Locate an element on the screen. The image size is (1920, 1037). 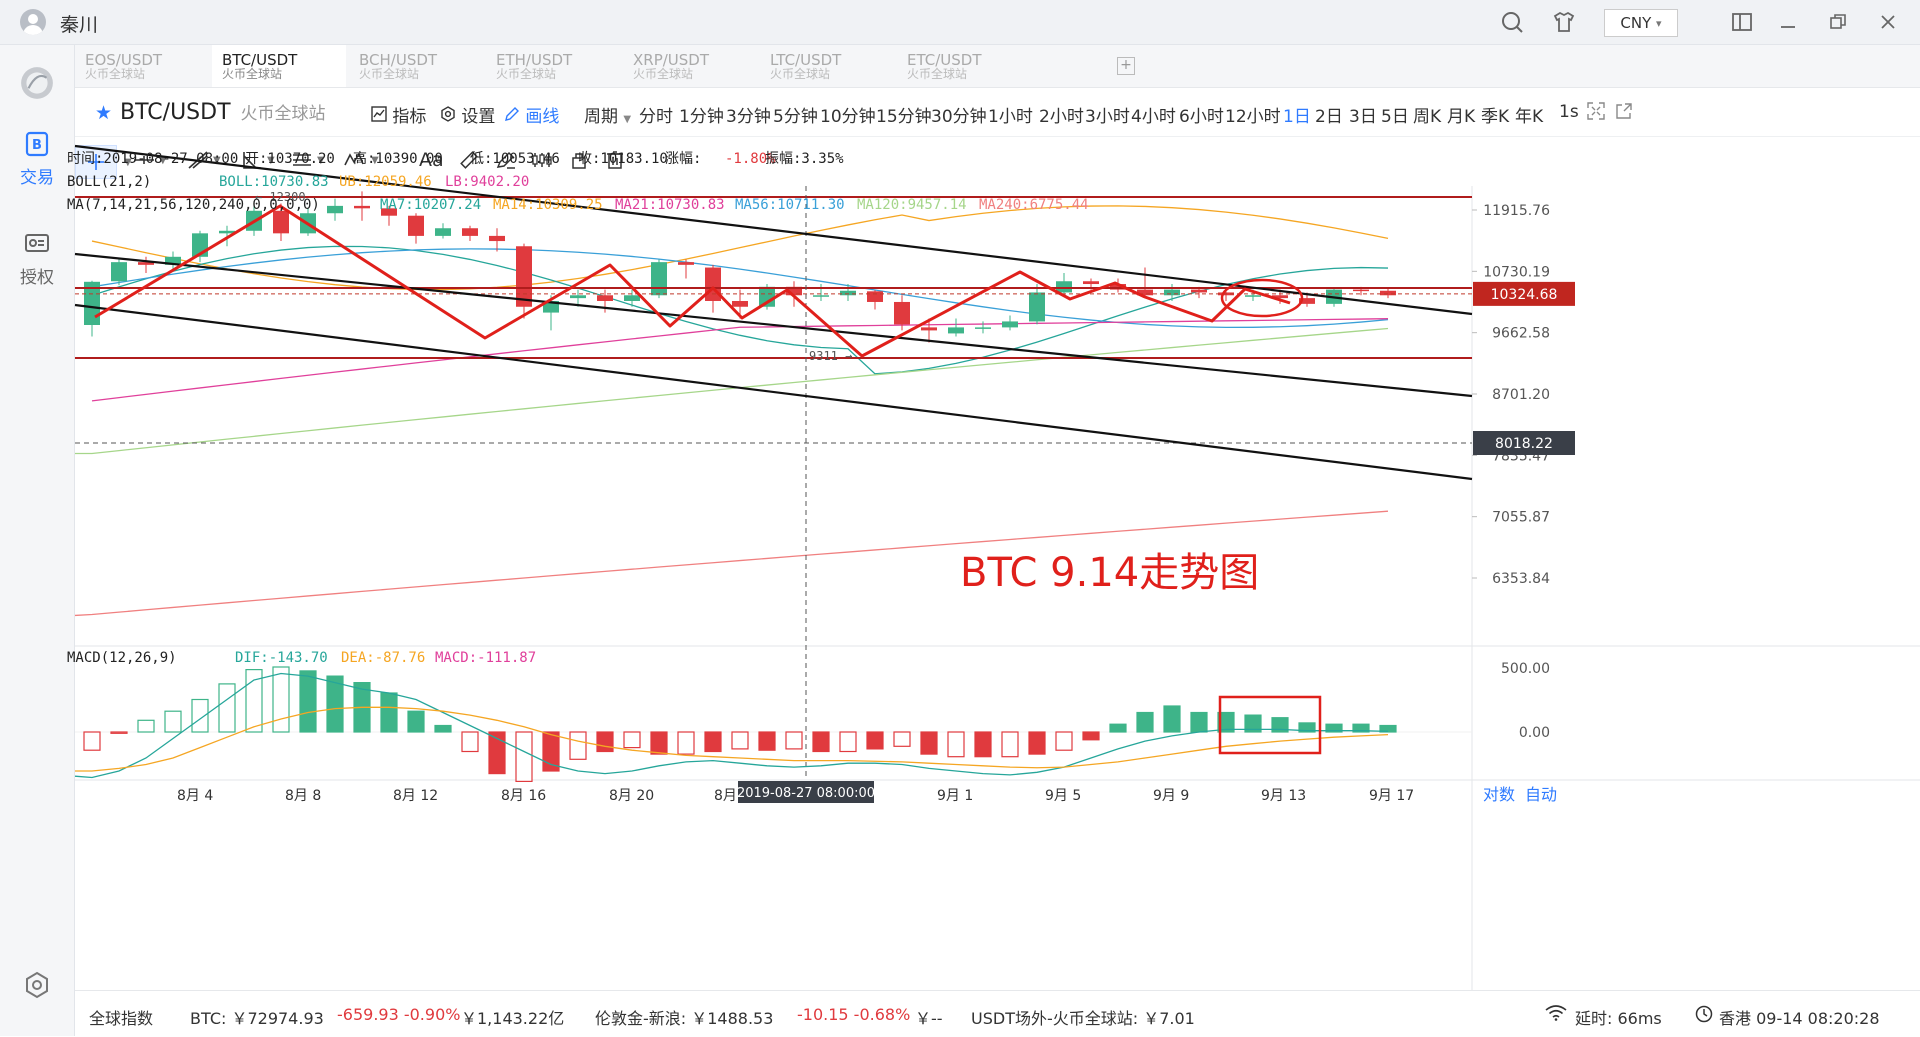
pen-icon is located at coordinates (512, 114).